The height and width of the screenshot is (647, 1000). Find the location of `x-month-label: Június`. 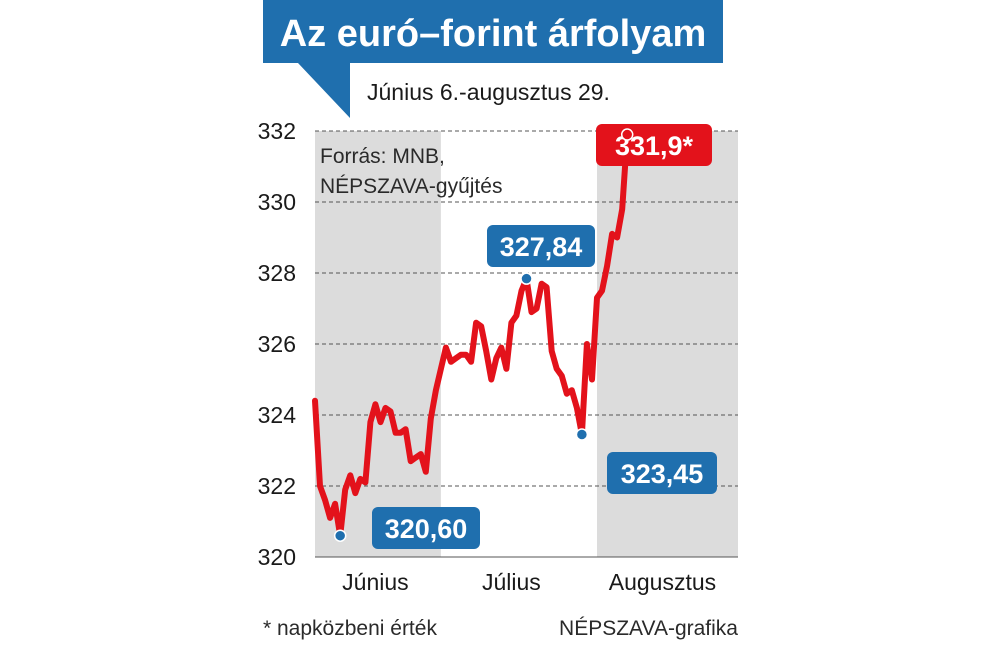

x-month-label: Június is located at coordinates (375, 582).